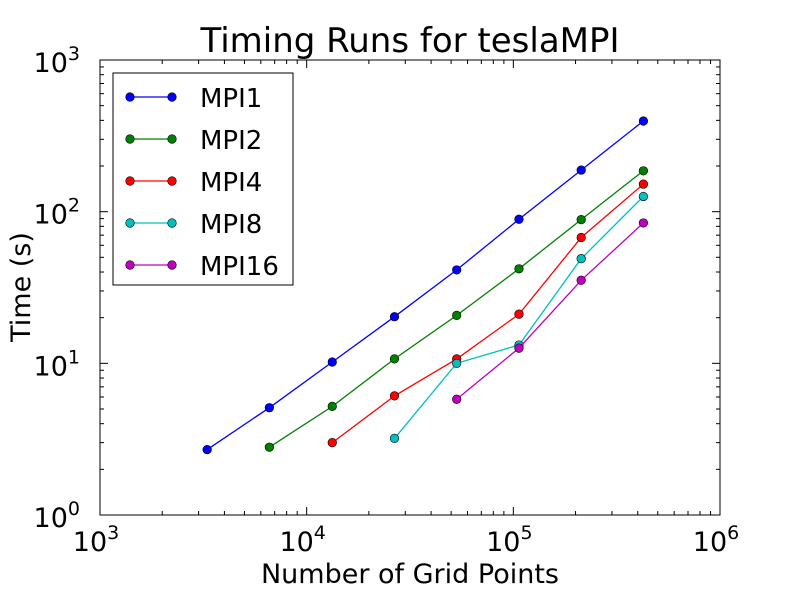  What do you see at coordinates (239, 267) in the screenshot?
I see `legend-label: MPI16` at bounding box center [239, 267].